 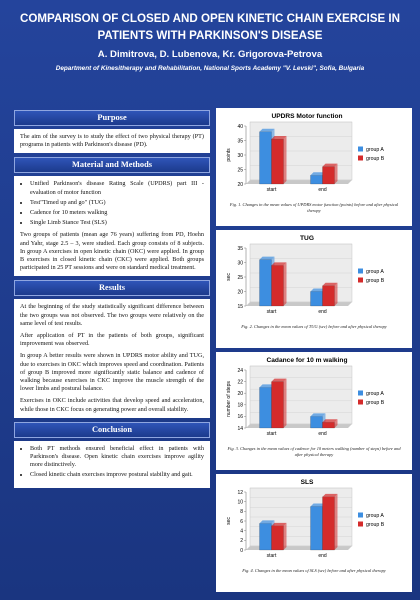 What do you see at coordinates (117, 203) in the screenshot?
I see `bullet-item: Test"Timed up and go" (TUG)` at bounding box center [117, 203].